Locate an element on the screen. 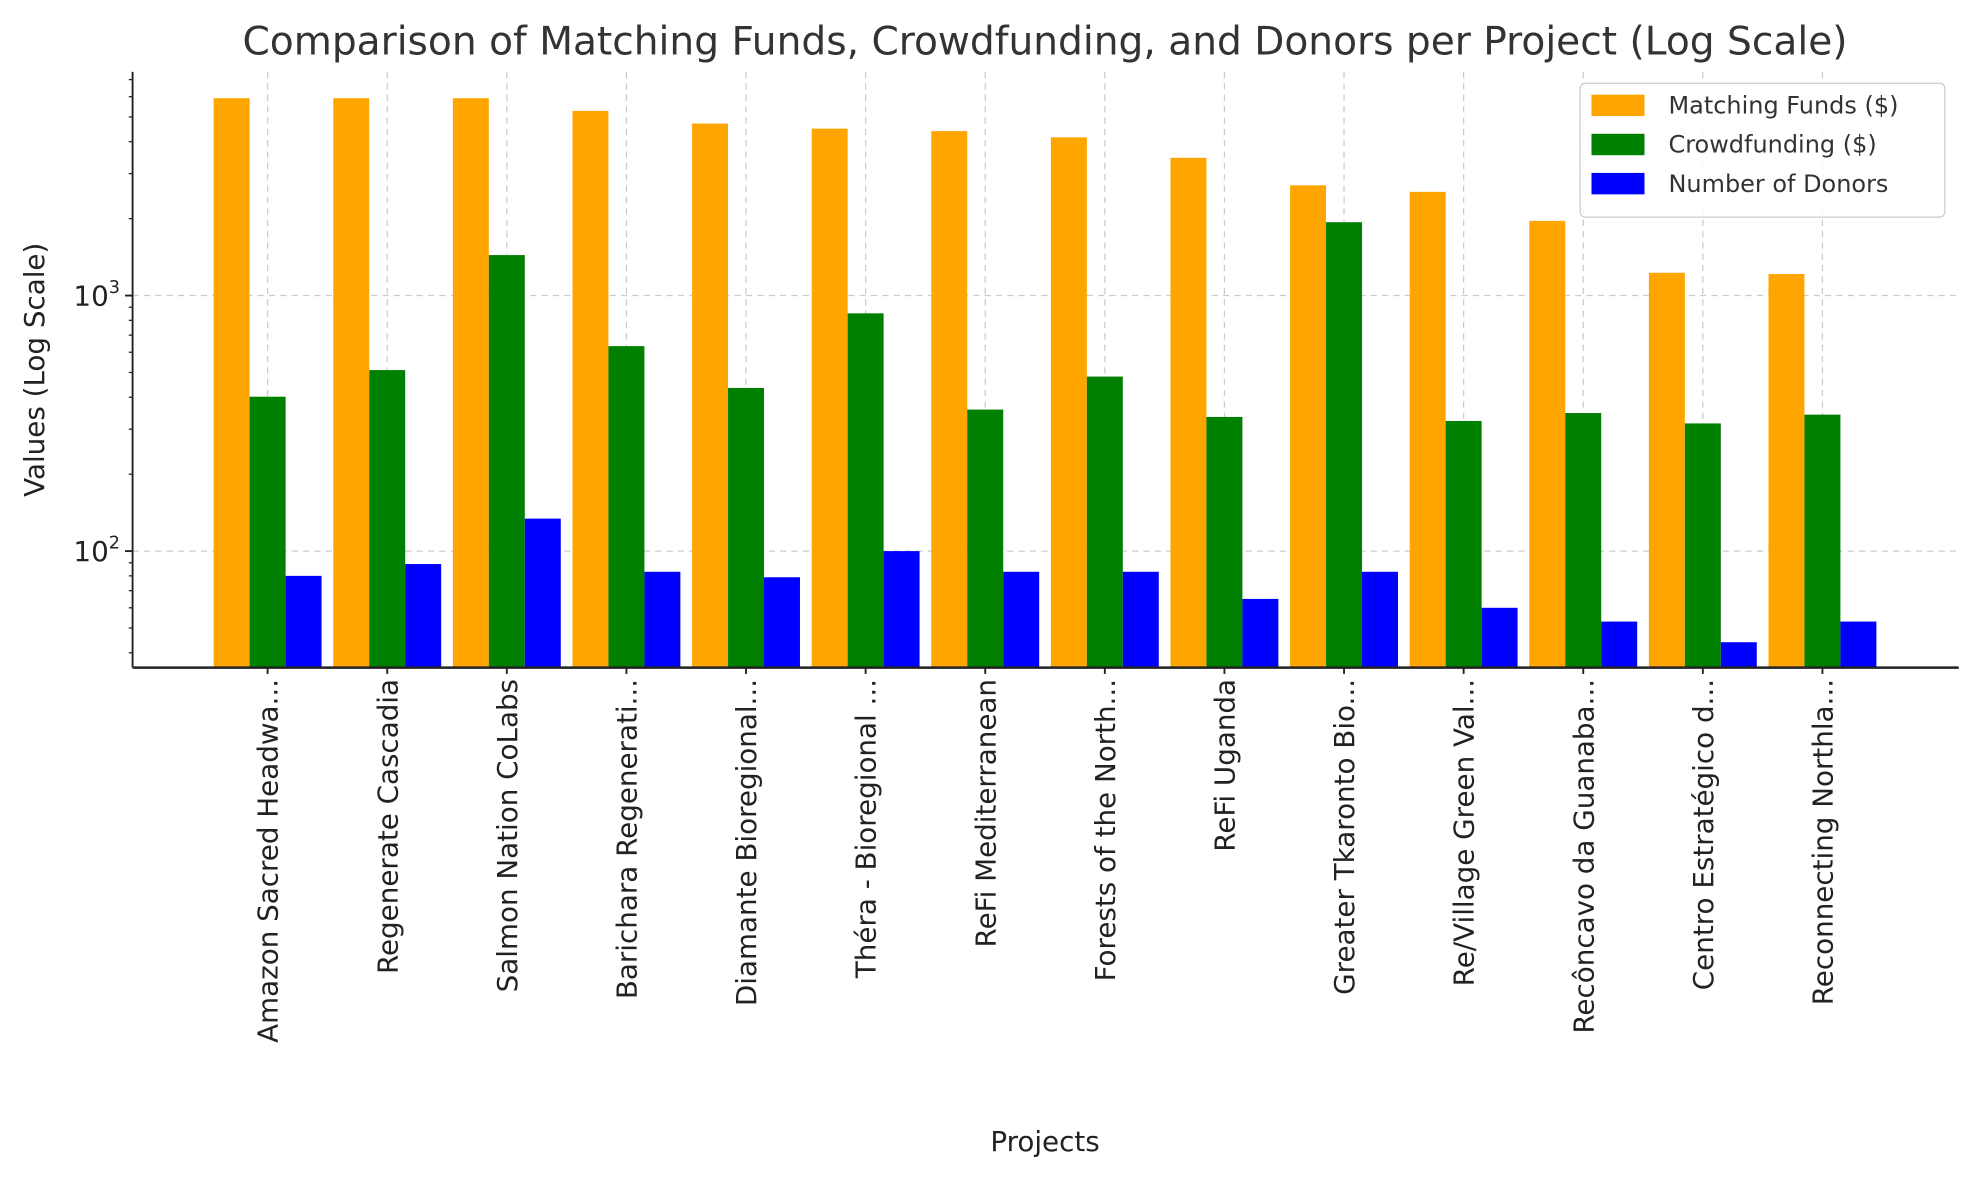 The width and height of the screenshot is (1979, 1180). y-tick-labels: 102 103 is located at coordinates (96, 423).